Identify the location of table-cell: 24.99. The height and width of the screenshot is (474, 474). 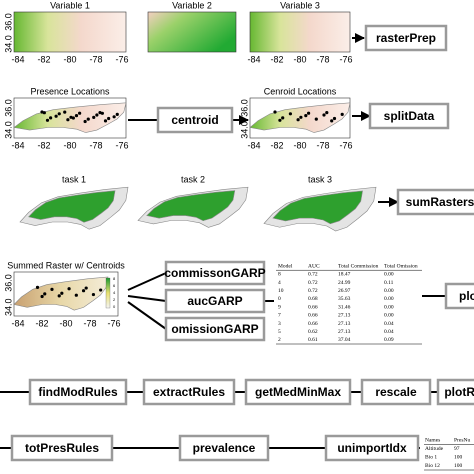
(344, 283).